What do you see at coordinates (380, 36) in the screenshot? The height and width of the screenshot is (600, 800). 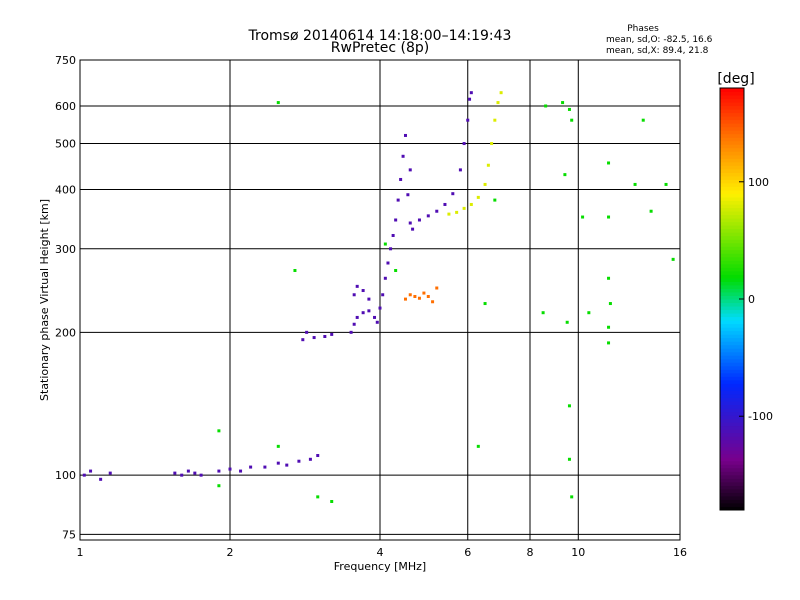 I see `chart-title: Tromsø 20140614 14:18:00–14:19:43` at bounding box center [380, 36].